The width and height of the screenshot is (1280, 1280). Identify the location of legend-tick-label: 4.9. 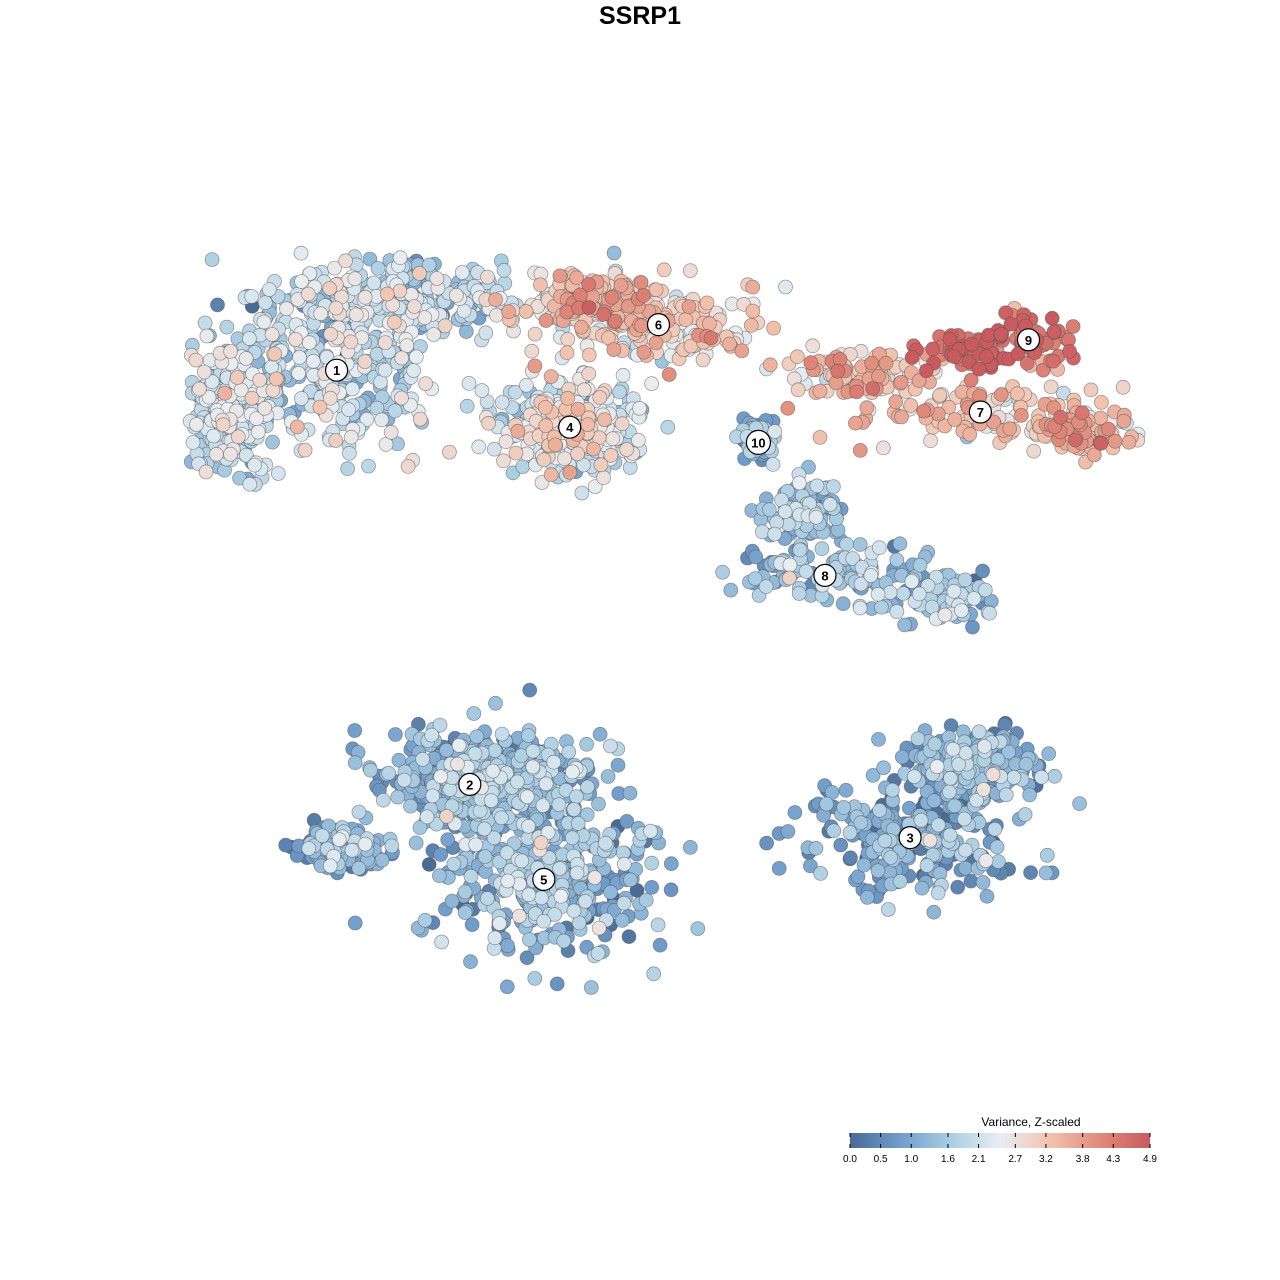
(1150, 1159).